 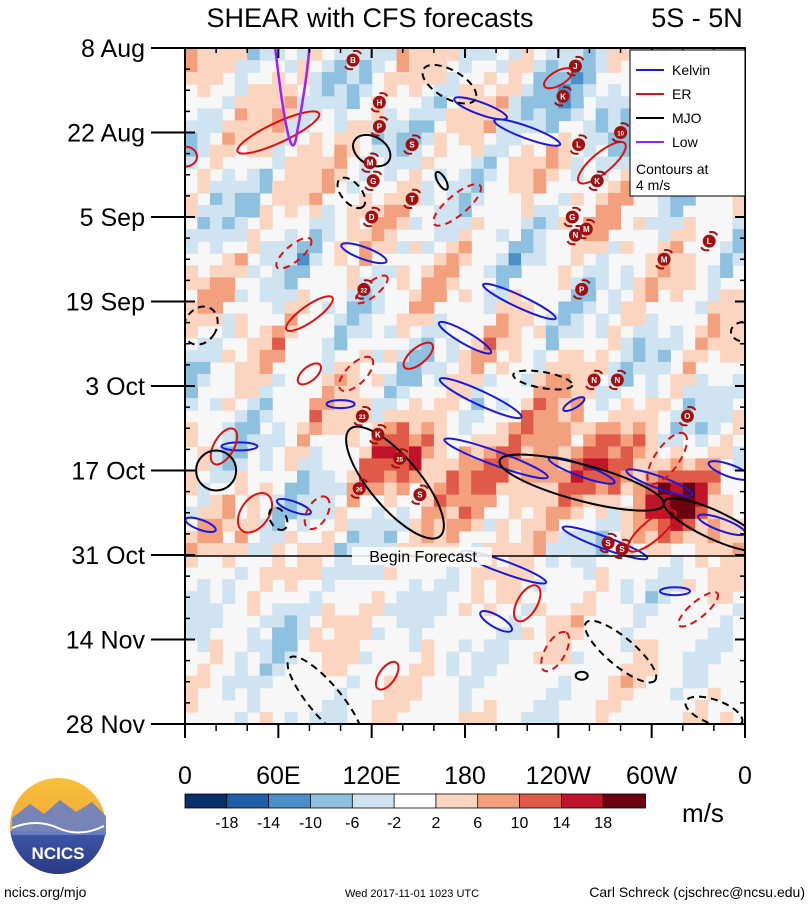 I want to click on legend-label-kelvin: Kelvin, so click(x=691, y=70).